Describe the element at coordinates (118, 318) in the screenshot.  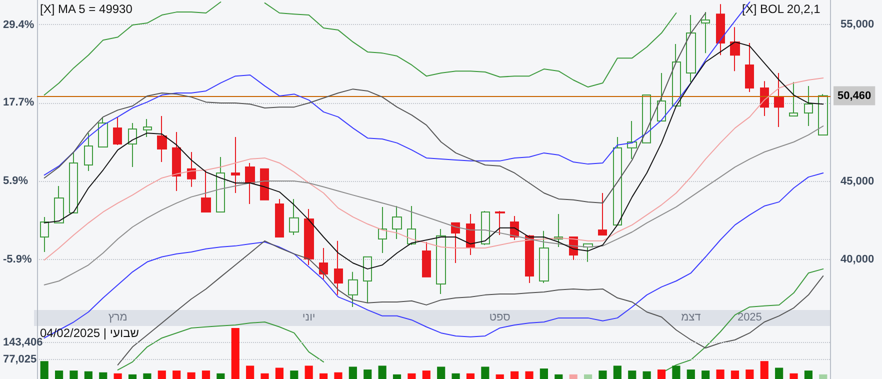
I see `x-tick-label: מרץ` at that location.